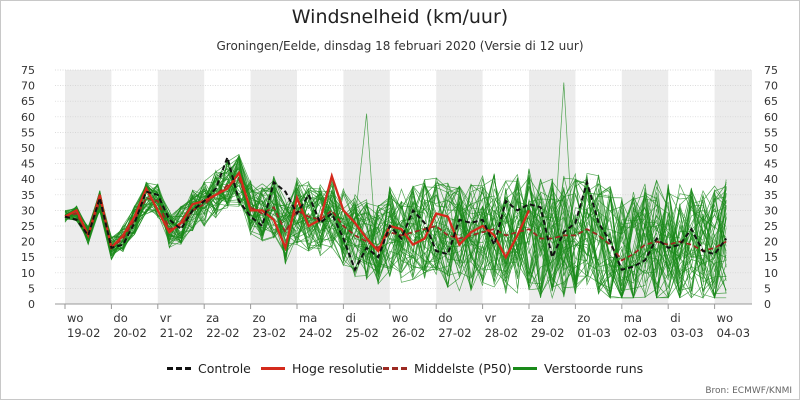 The width and height of the screenshot is (800, 400). What do you see at coordinates (224, 368) in the screenshot?
I see `legend-label-controle: Controle` at bounding box center [224, 368].